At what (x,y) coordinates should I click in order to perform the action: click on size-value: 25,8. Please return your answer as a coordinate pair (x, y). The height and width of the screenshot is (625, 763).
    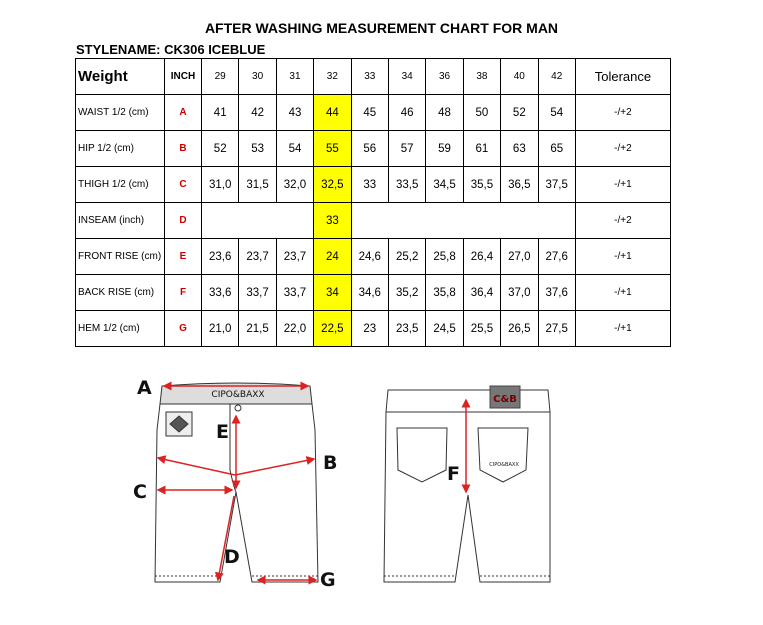
    Looking at the image, I should click on (444, 256).